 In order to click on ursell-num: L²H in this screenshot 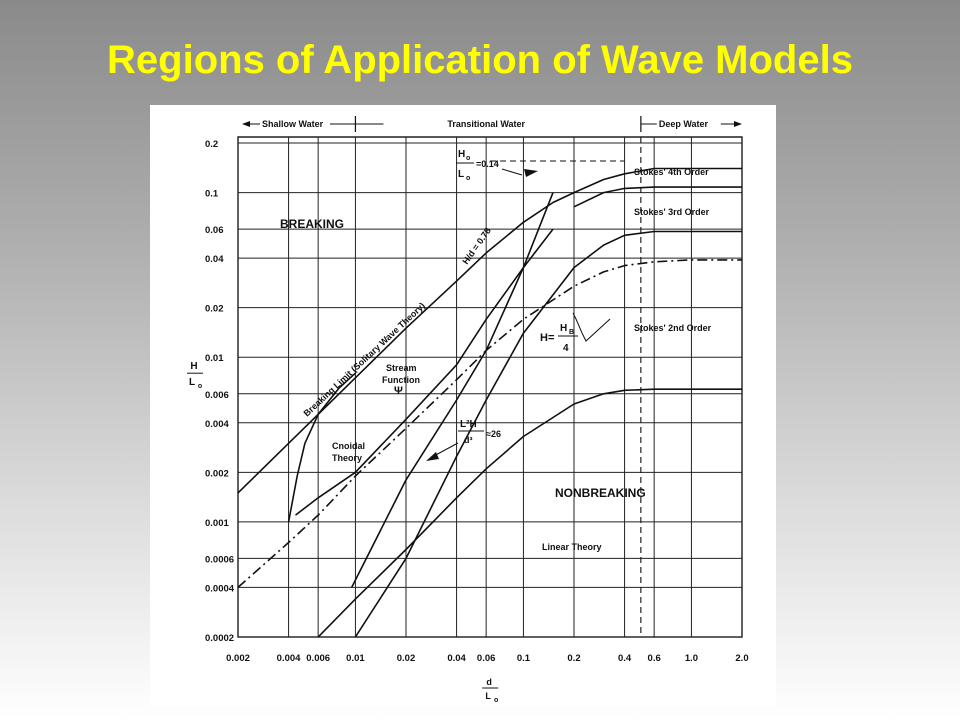, I will do `click(468, 424)`.